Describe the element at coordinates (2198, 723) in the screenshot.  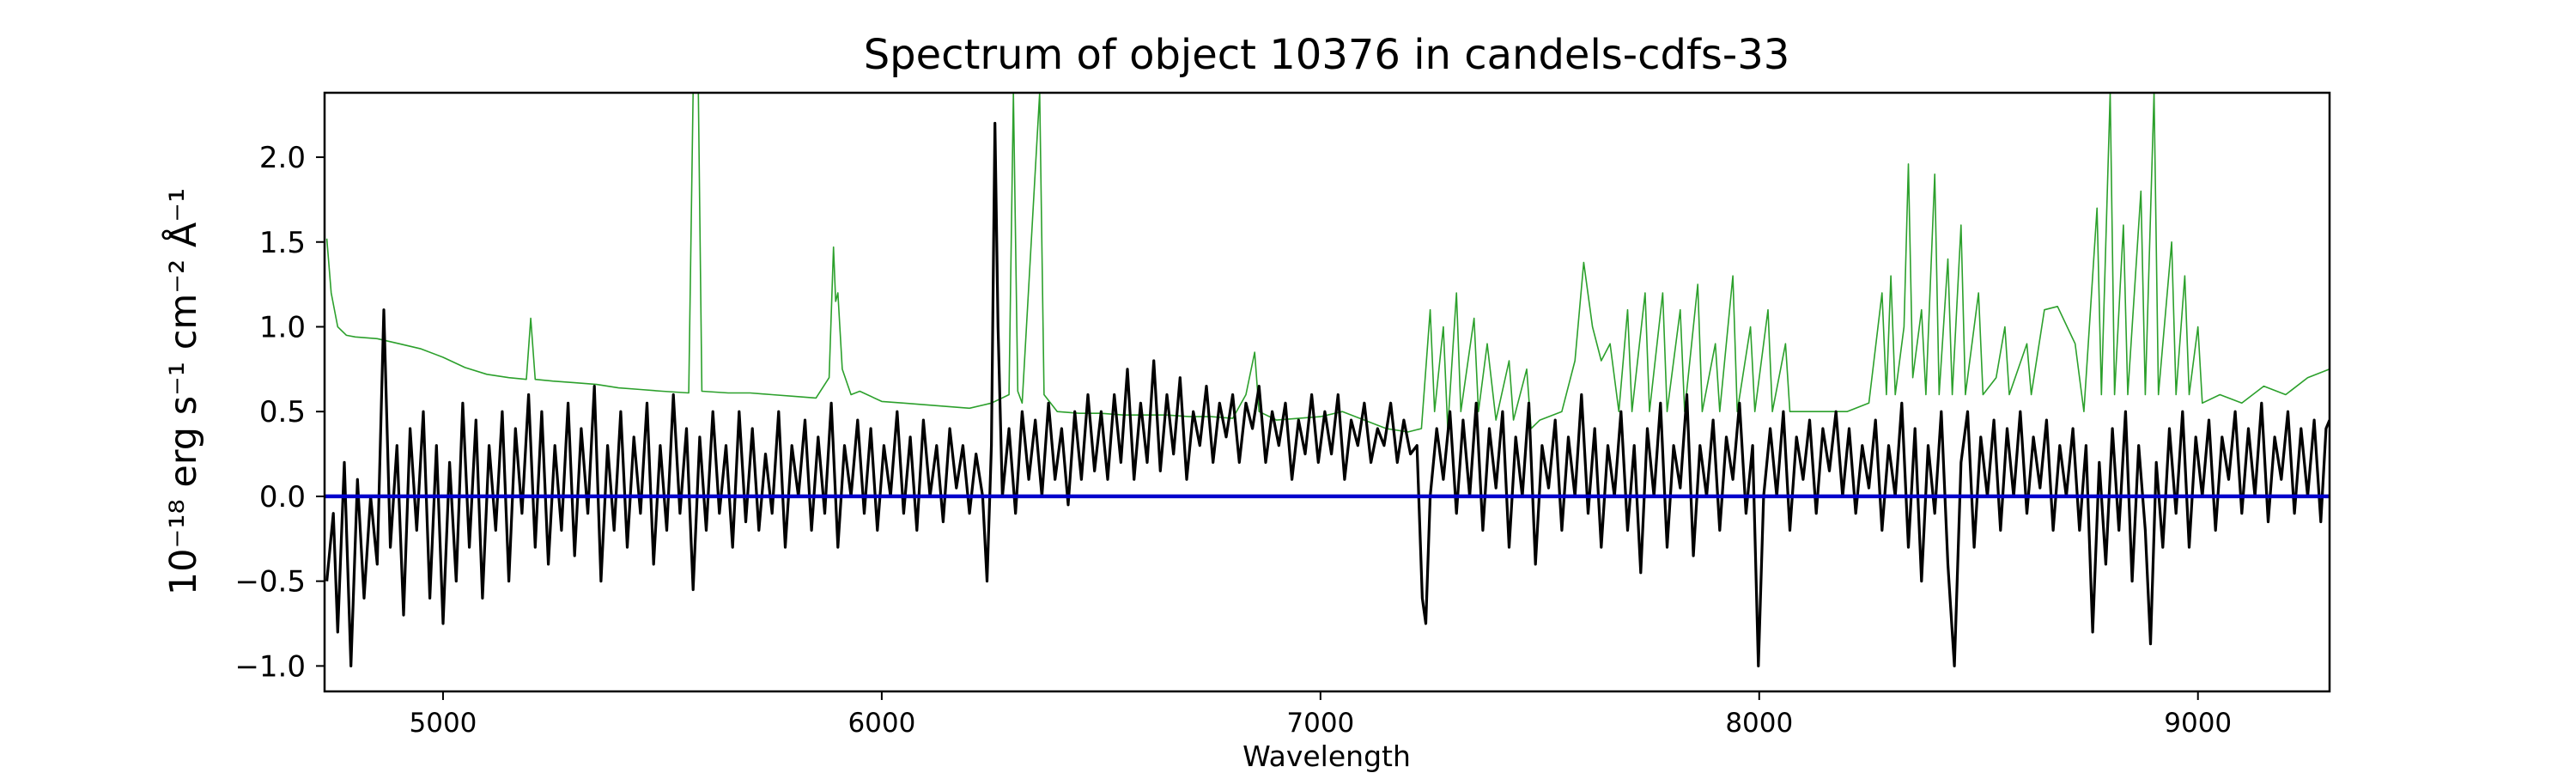
I see `x-tick-label: 9000` at that location.